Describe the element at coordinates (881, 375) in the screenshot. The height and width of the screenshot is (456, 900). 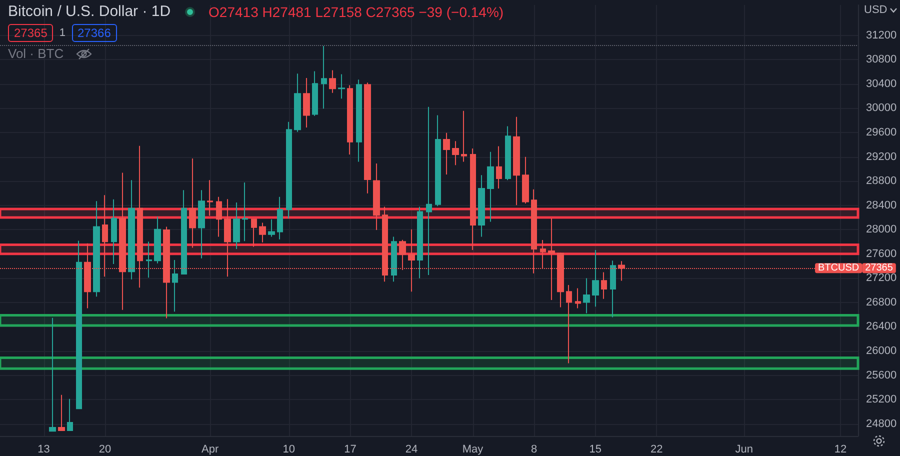
I see `y-tick-label: 25600` at that location.